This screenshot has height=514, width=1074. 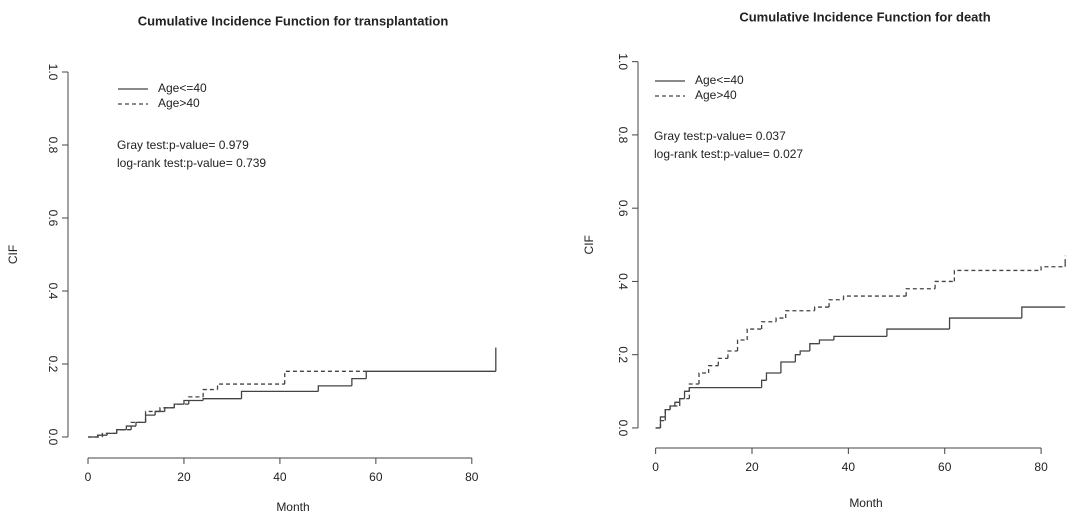 What do you see at coordinates (720, 136) in the screenshot?
I see `annotation: Gray test:p-value= 0.037` at bounding box center [720, 136].